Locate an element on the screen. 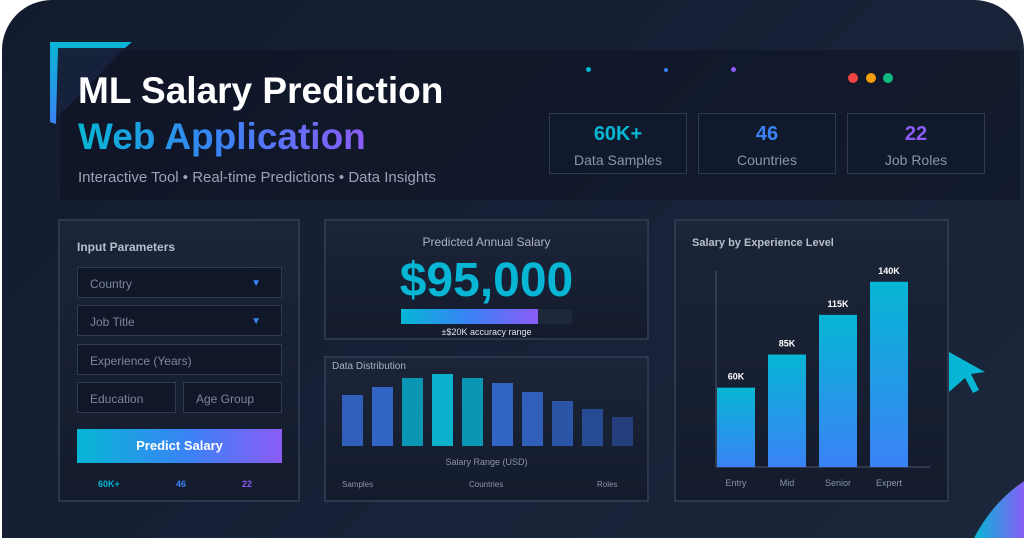 This screenshot has width=1024, height=549. stat-countries: 46 Countries is located at coordinates (767, 143).